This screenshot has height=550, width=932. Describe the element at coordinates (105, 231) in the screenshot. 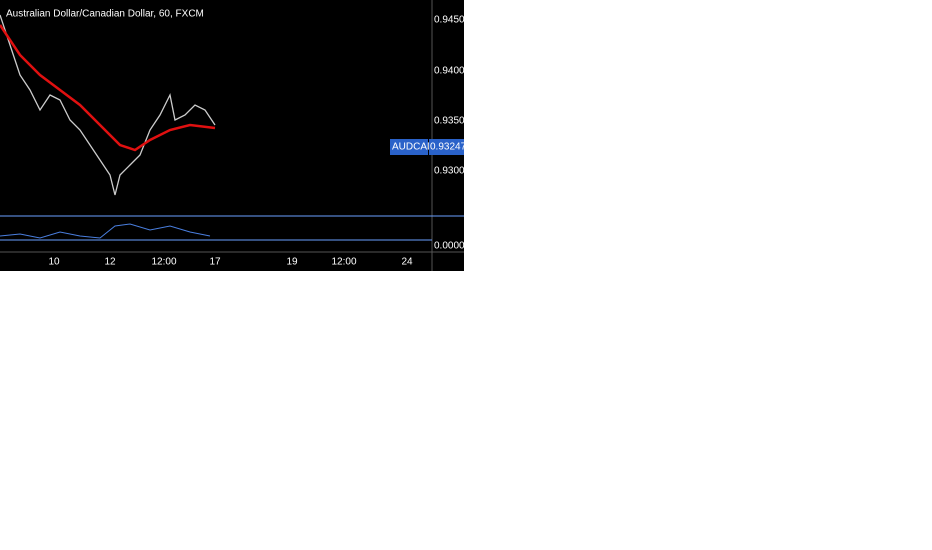

I see `rsi-line` at that location.